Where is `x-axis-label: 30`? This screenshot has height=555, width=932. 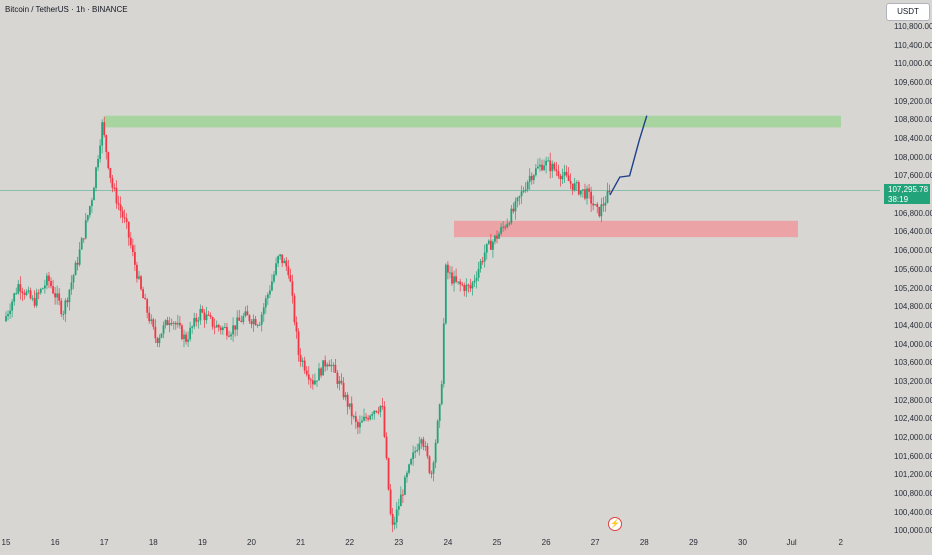 x-axis-label: 30 is located at coordinates (742, 542).